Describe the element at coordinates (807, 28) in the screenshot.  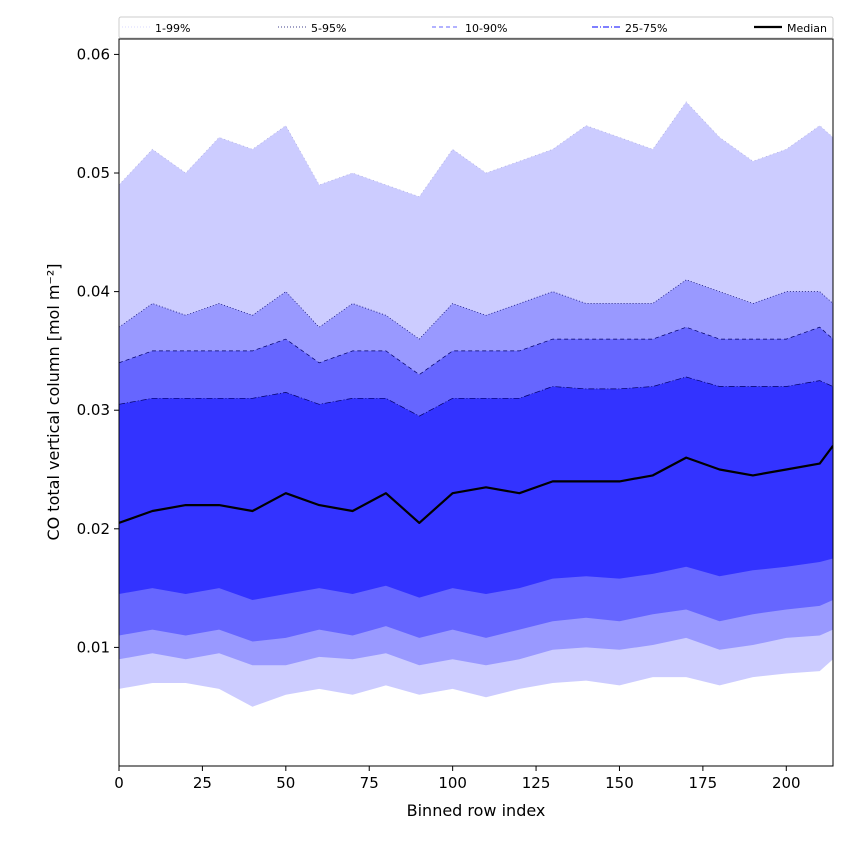
I see `legend-label: Median` at that location.